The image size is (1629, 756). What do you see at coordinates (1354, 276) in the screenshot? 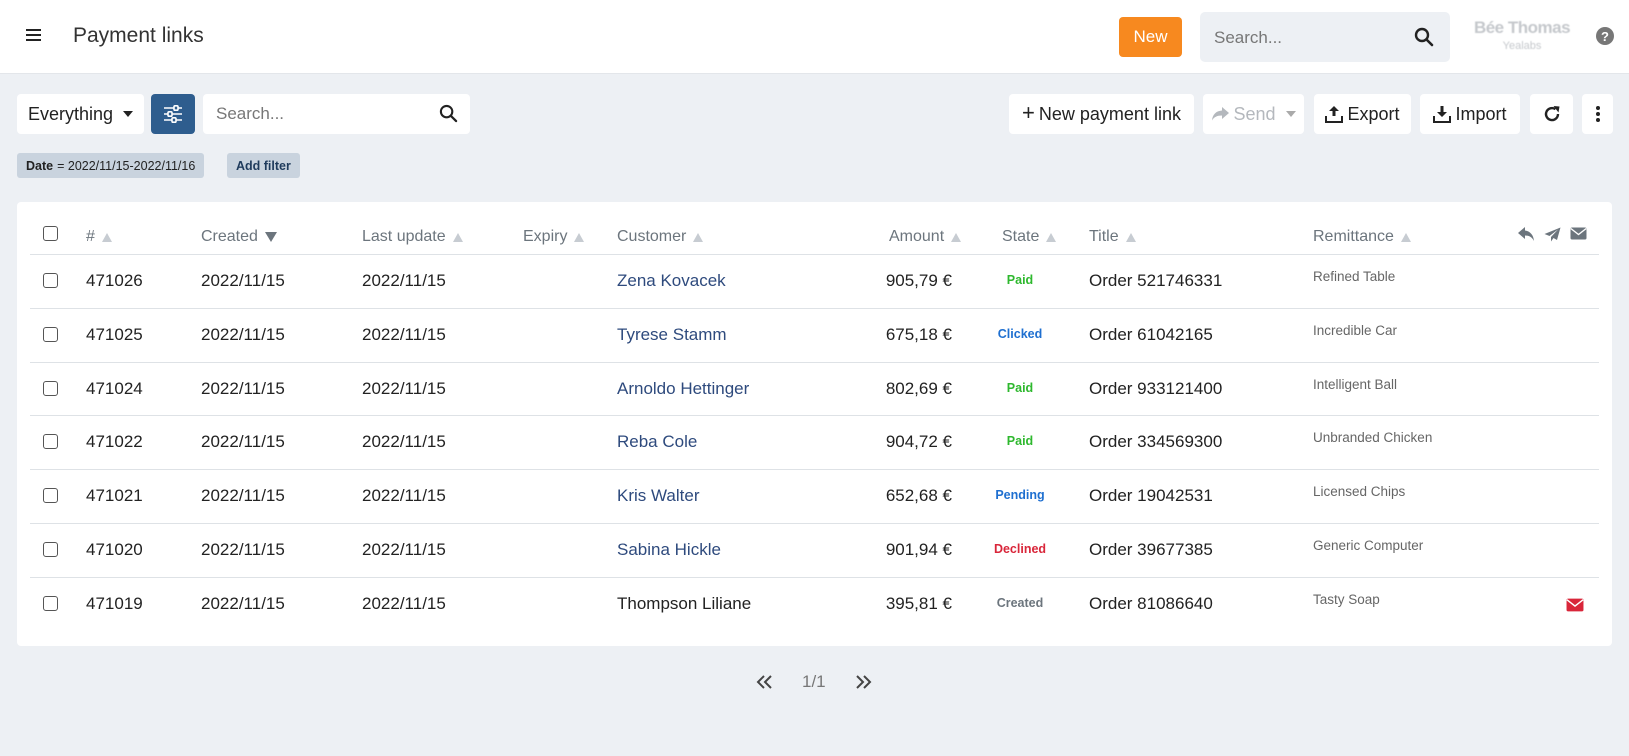
I see `cell-remittance: Refined Table` at bounding box center [1354, 276].